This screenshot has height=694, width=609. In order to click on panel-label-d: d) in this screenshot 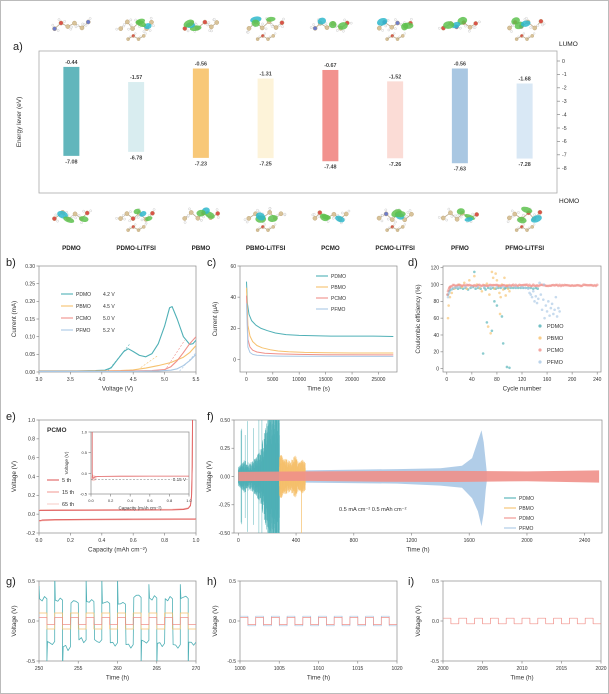, I will do `click(413, 263)`.